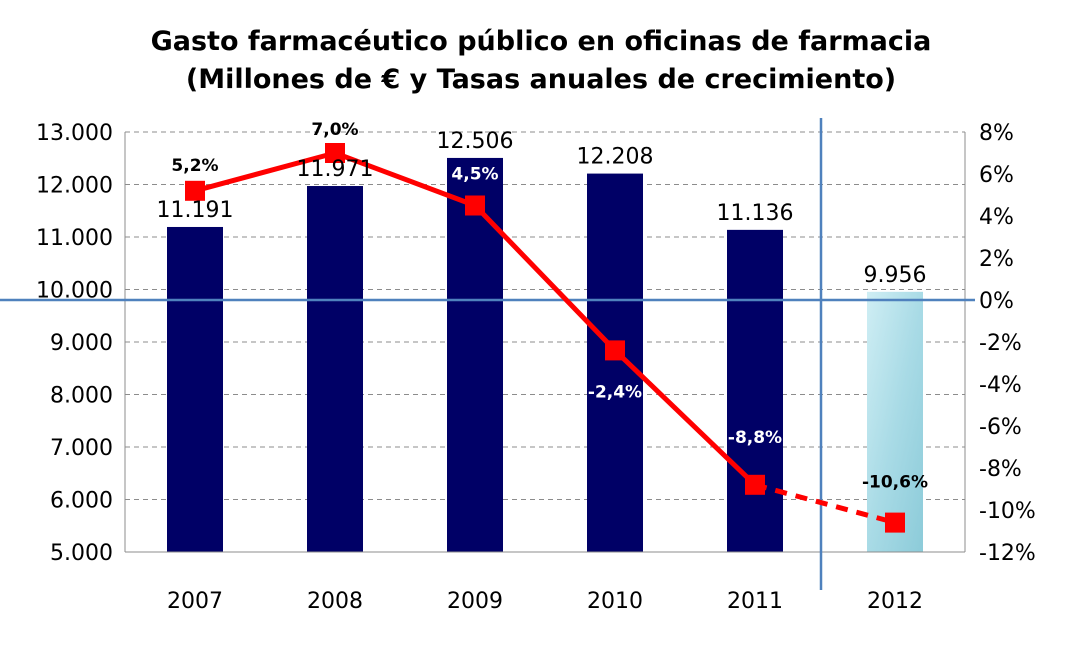 The width and height of the screenshot is (1082, 648). What do you see at coordinates (81, 553) in the screenshot?
I see `y-left-tick-label: 5.000` at bounding box center [81, 553].